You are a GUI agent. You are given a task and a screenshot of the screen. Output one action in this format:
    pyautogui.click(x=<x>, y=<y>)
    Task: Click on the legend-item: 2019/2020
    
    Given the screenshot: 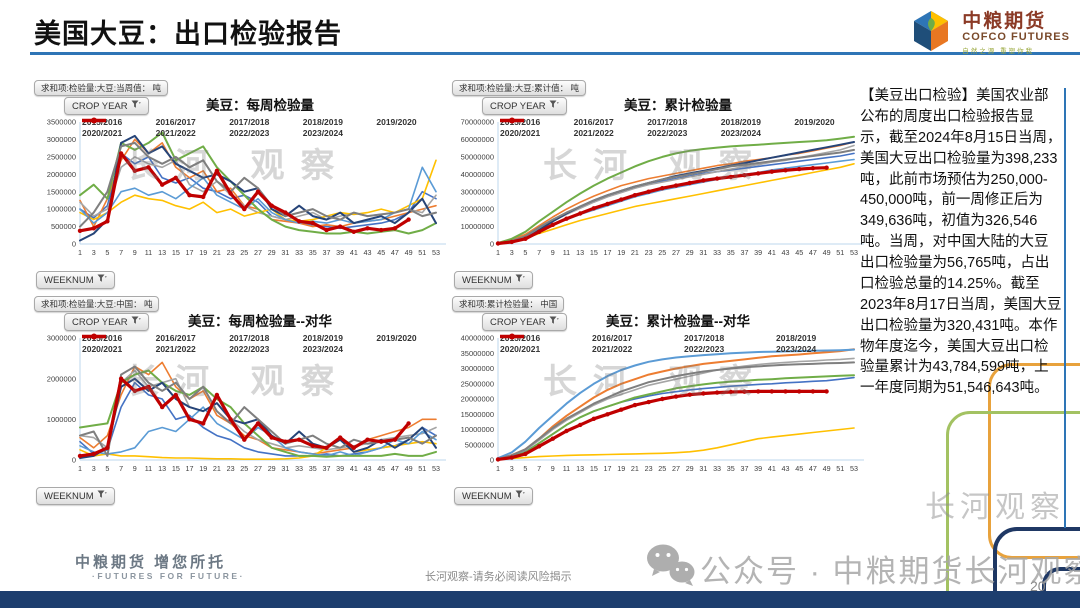 What is the action you would take?
    pyautogui.click(x=684, y=122)
    